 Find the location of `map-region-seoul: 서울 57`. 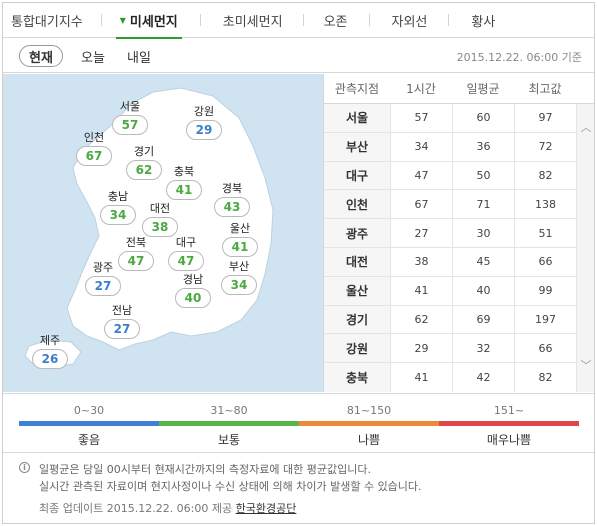

map-region-seoul: 서울 57 is located at coordinates (130, 117).